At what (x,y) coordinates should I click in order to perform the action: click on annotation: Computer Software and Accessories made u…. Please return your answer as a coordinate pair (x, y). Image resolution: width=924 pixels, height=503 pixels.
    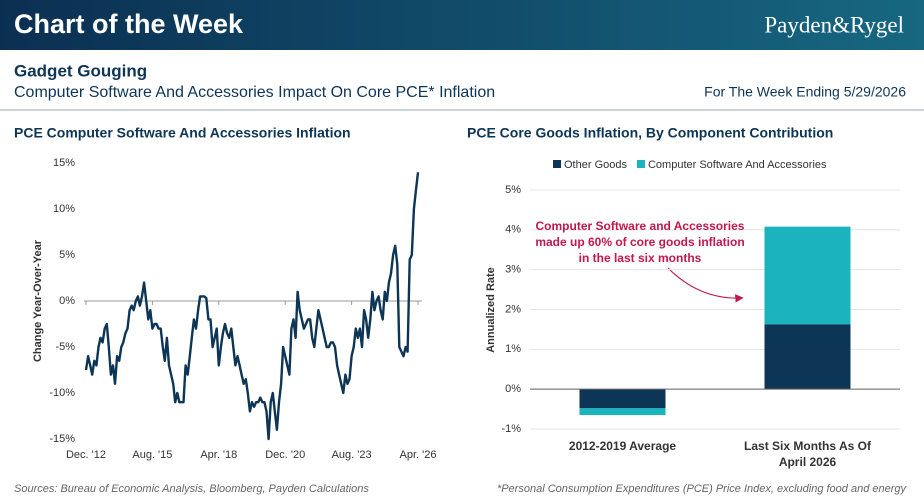
    Looking at the image, I should click on (640, 242).